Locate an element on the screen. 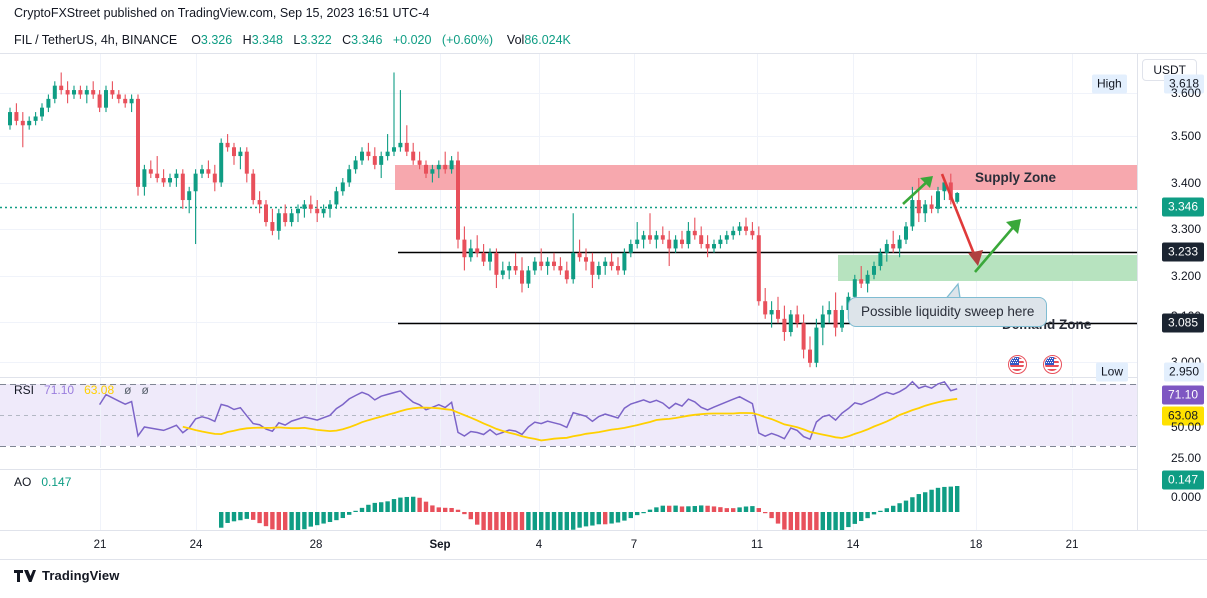 The height and width of the screenshot is (598, 1207). support-price-badge: 3.085 is located at coordinates (1182, 323).